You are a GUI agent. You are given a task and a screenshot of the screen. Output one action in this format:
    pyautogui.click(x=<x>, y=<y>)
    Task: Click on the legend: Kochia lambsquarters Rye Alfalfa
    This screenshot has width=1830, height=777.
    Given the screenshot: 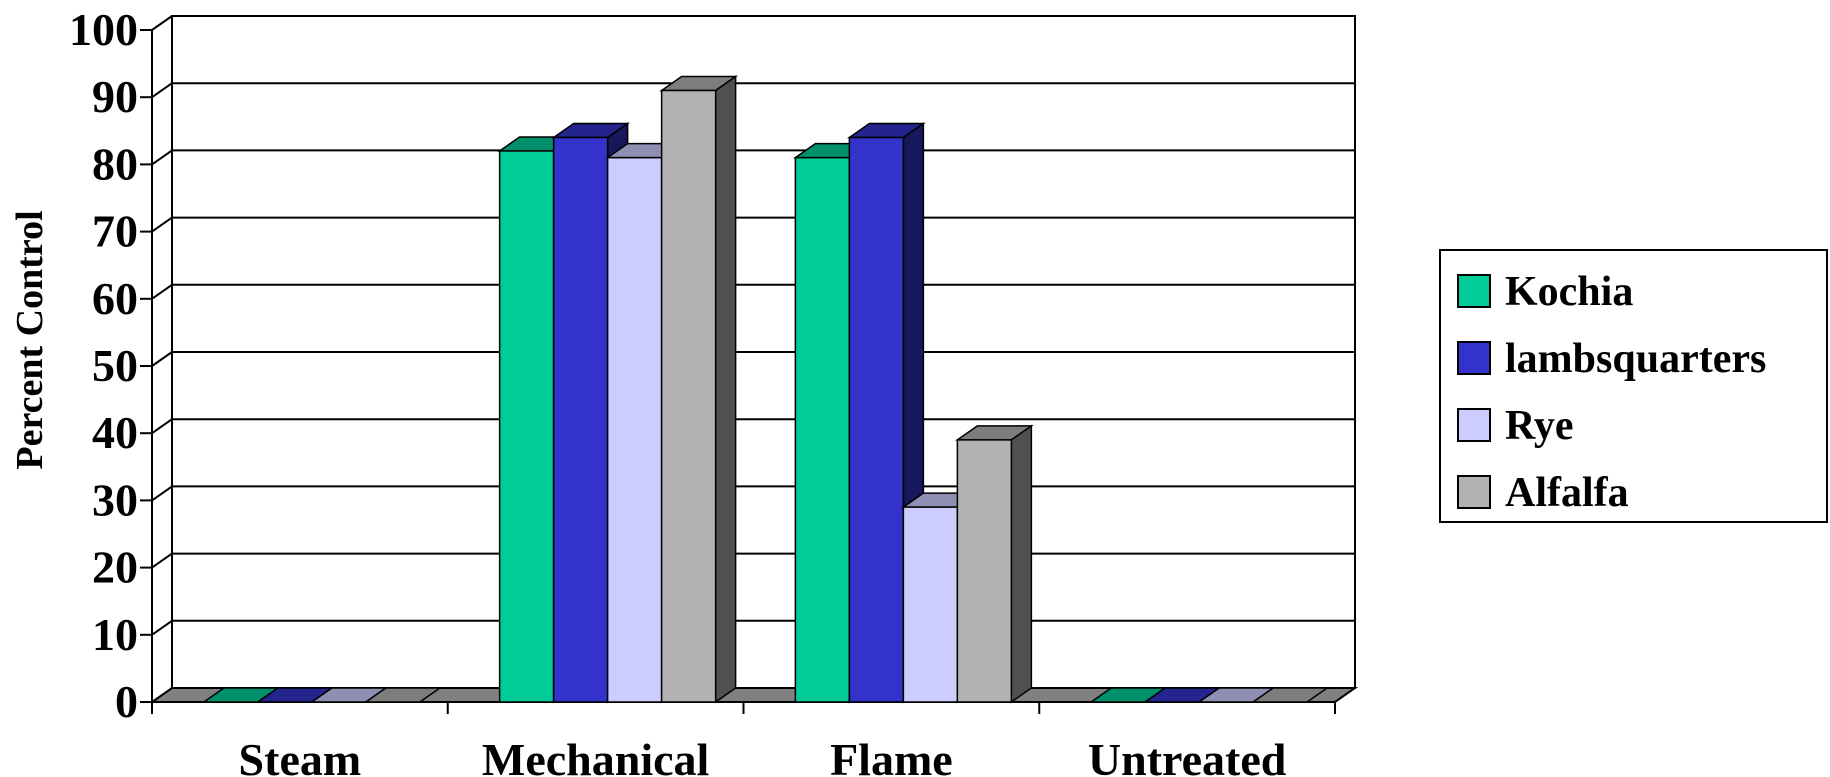 What is the action you would take?
    pyautogui.click(x=1633, y=386)
    